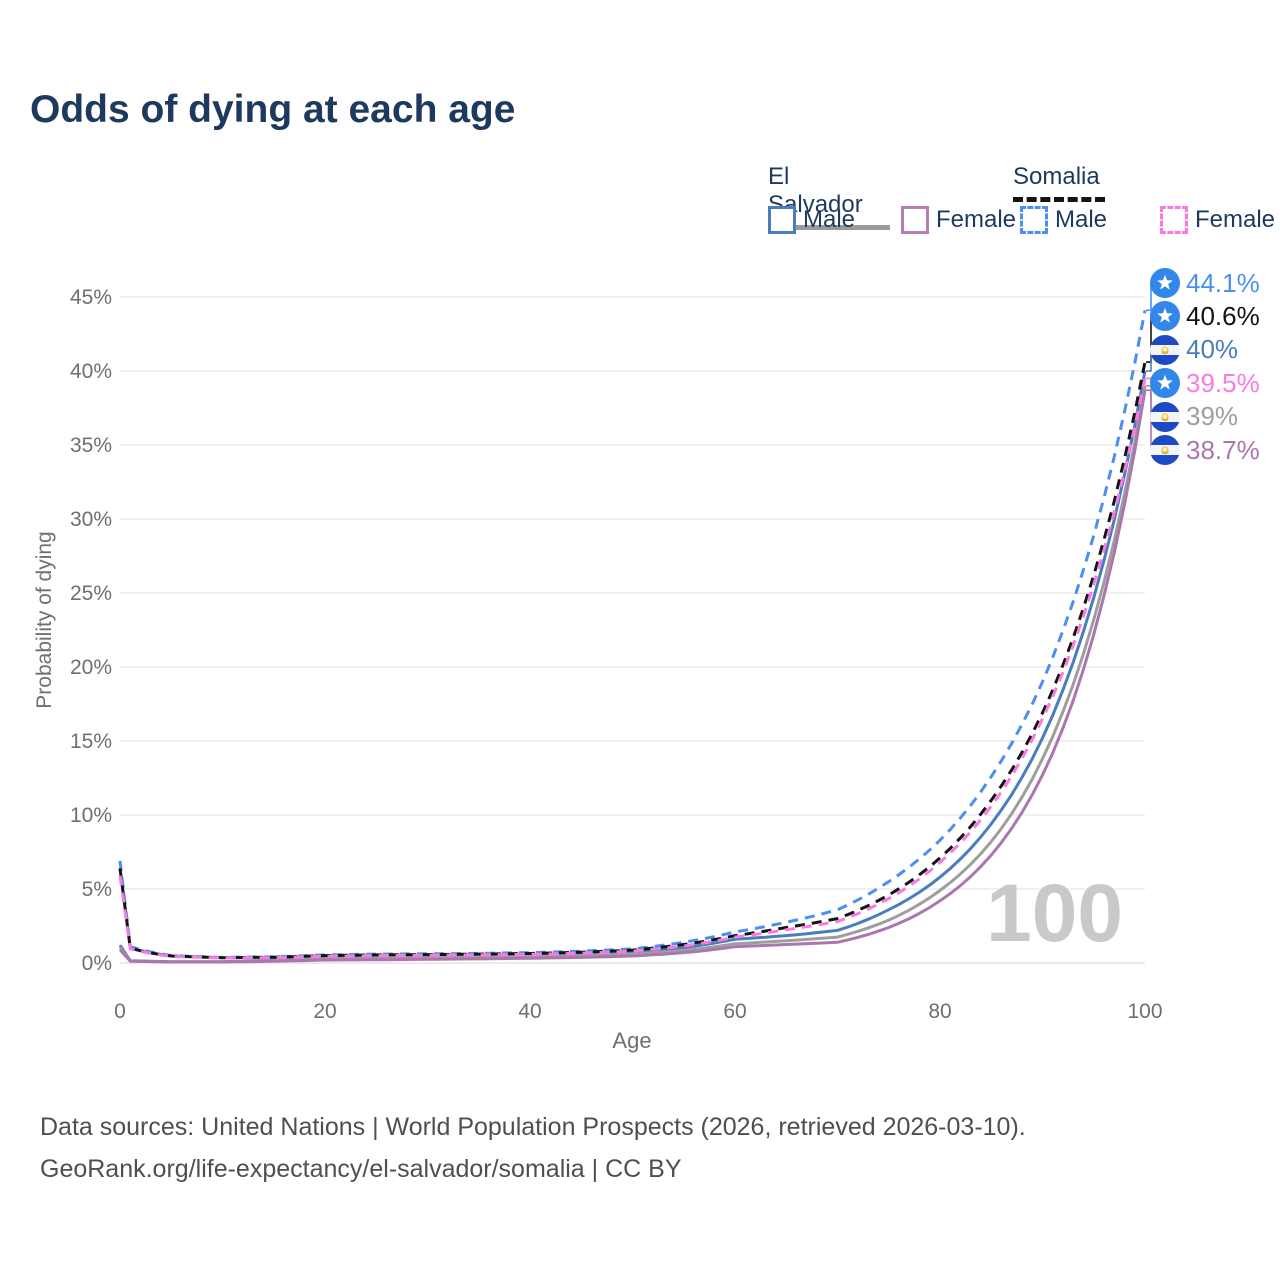 The height and width of the screenshot is (1280, 1280). Describe the element at coordinates (1144, 1011) in the screenshot. I see `x-tick-label: 100` at that location.